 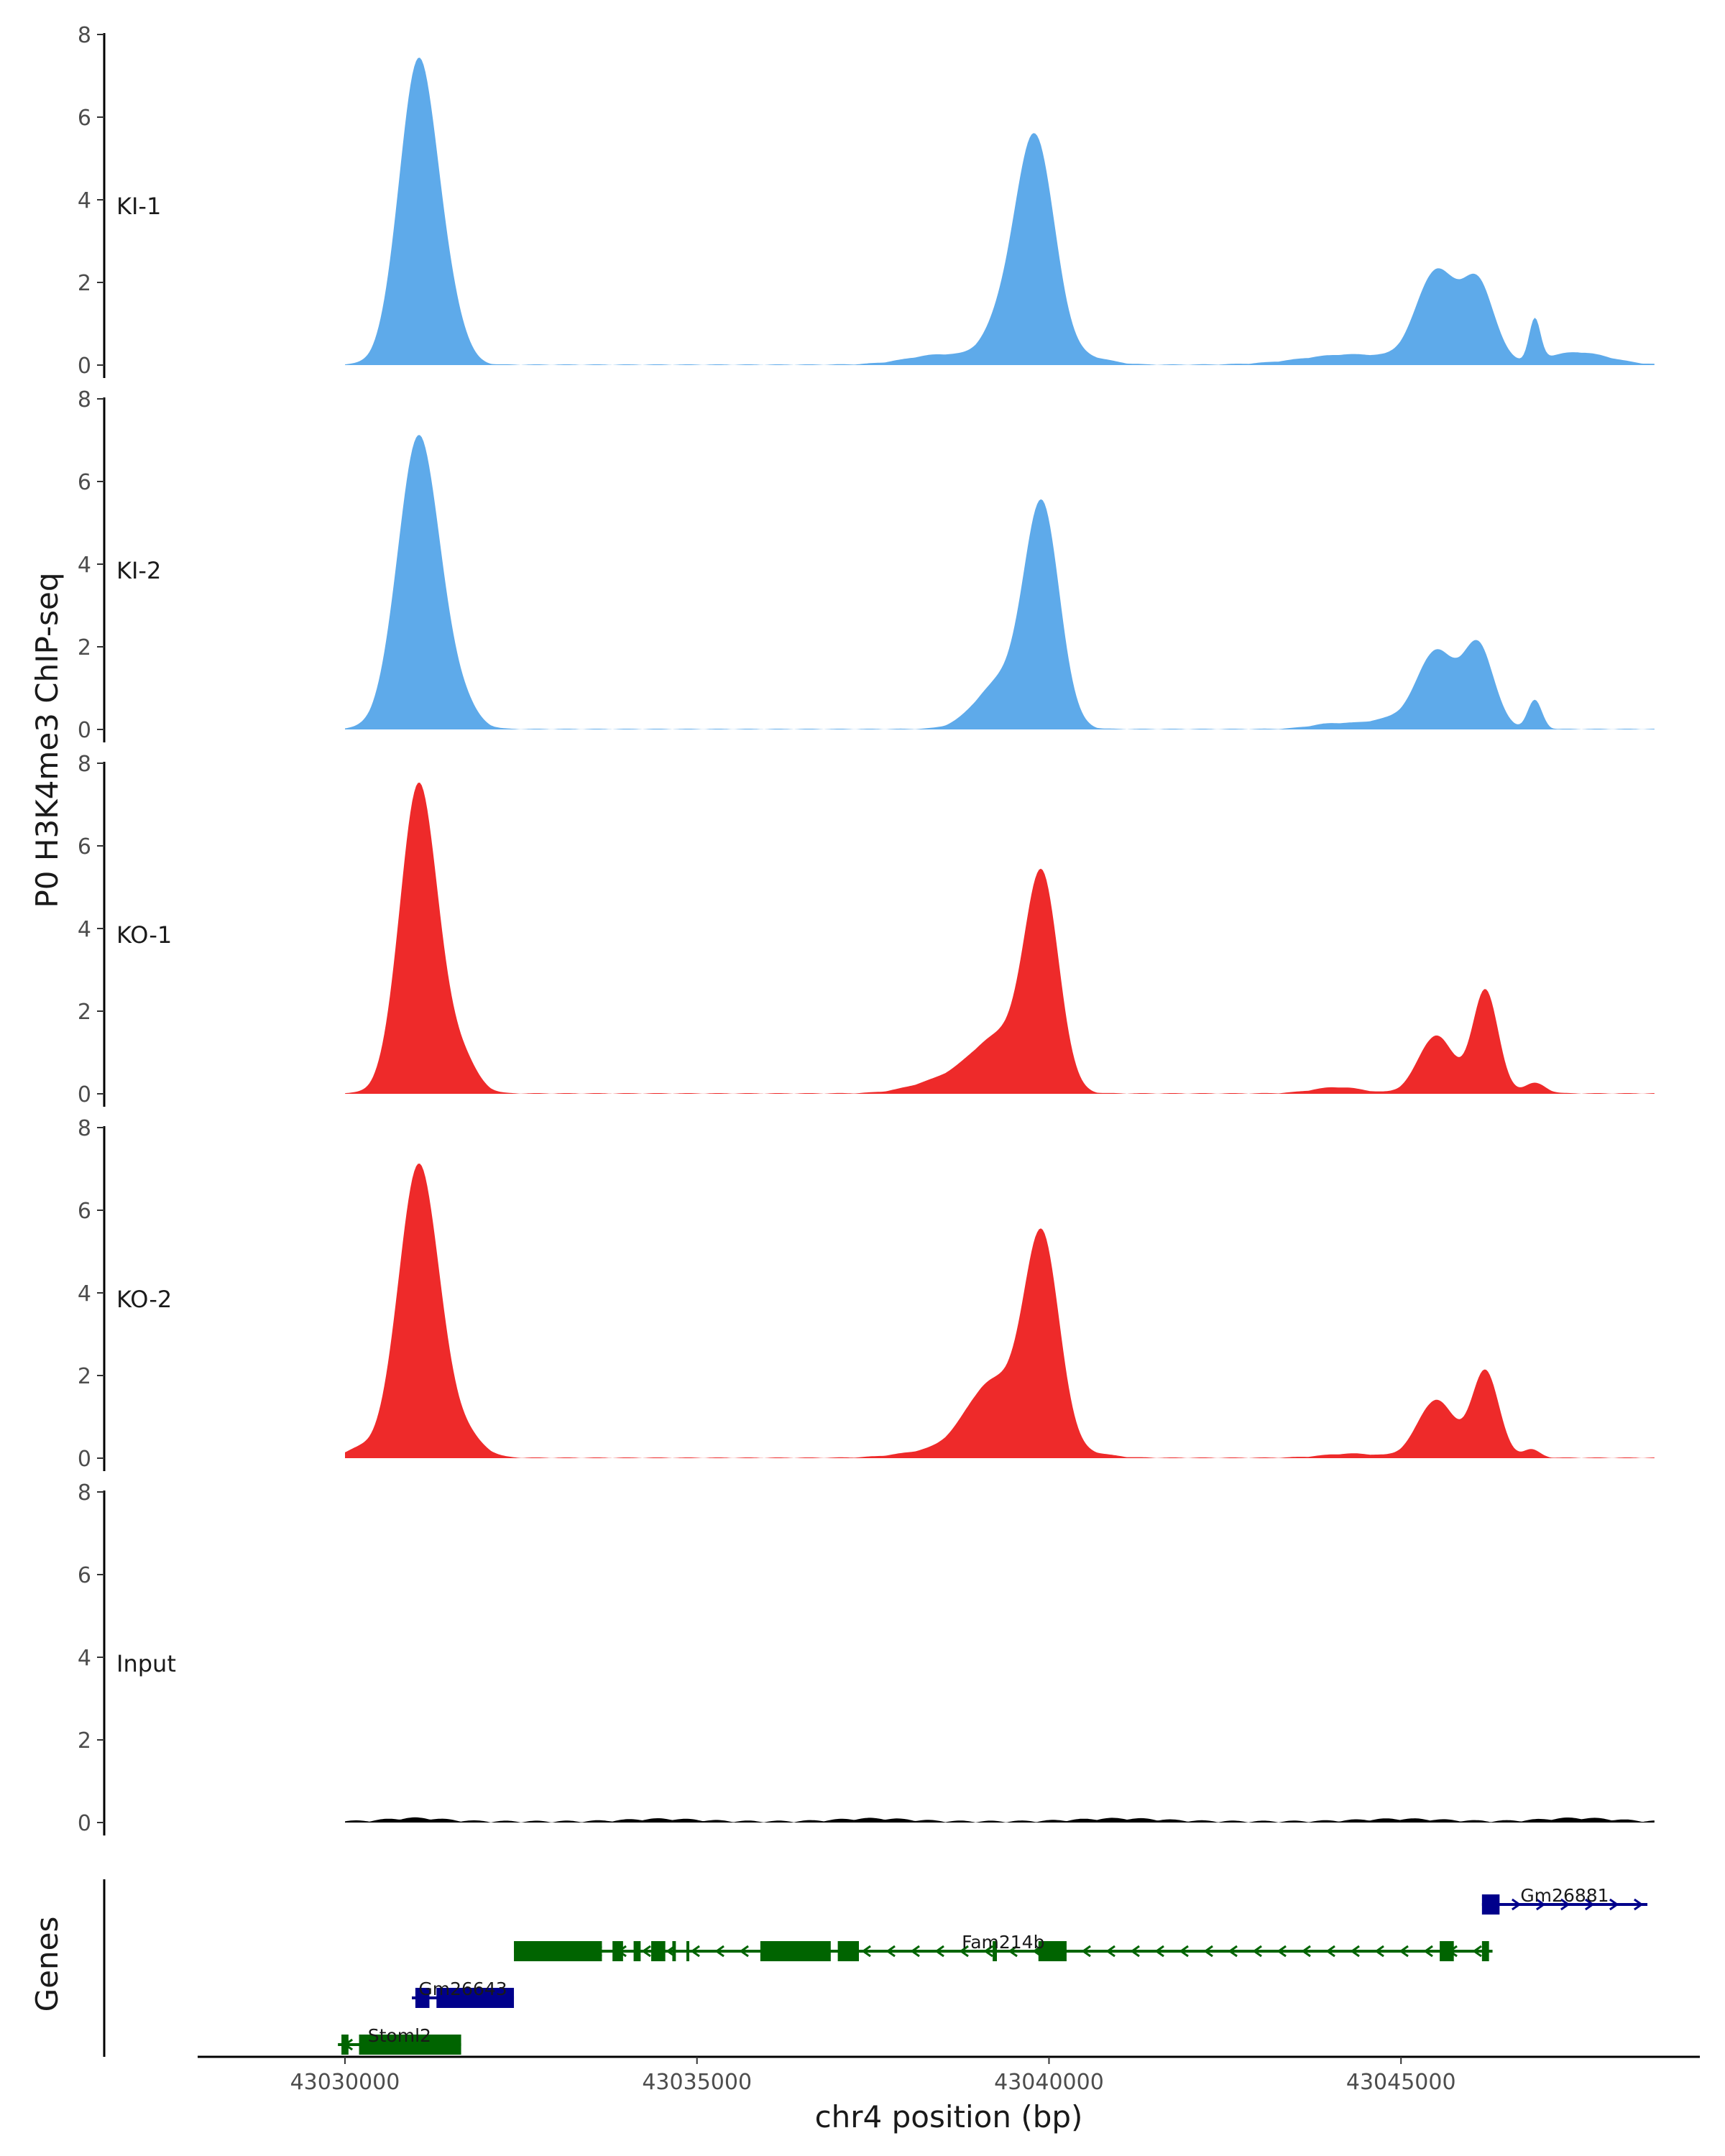 What do you see at coordinates (1049, 2082) in the screenshot?
I see `x-tick-label: 43040000` at bounding box center [1049, 2082].